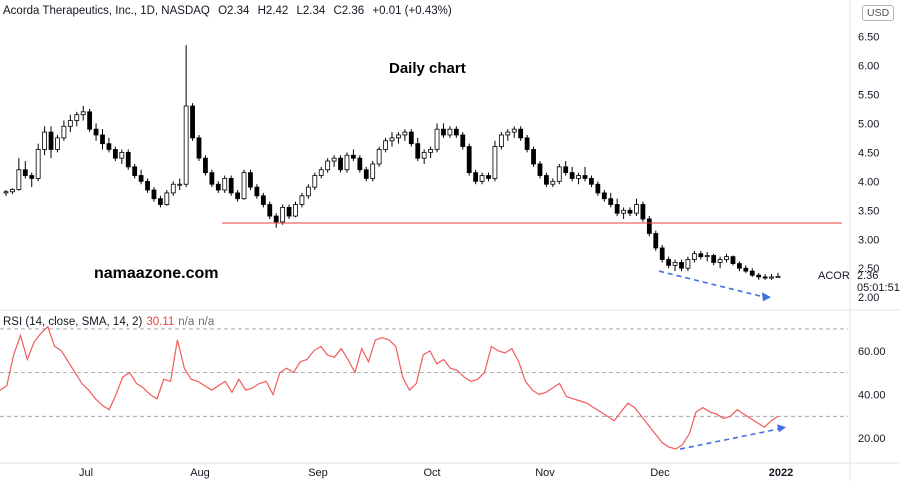 The height and width of the screenshot is (481, 900). What do you see at coordinates (427, 68) in the screenshot?
I see `chart-annotation-title: Daily chart` at bounding box center [427, 68].